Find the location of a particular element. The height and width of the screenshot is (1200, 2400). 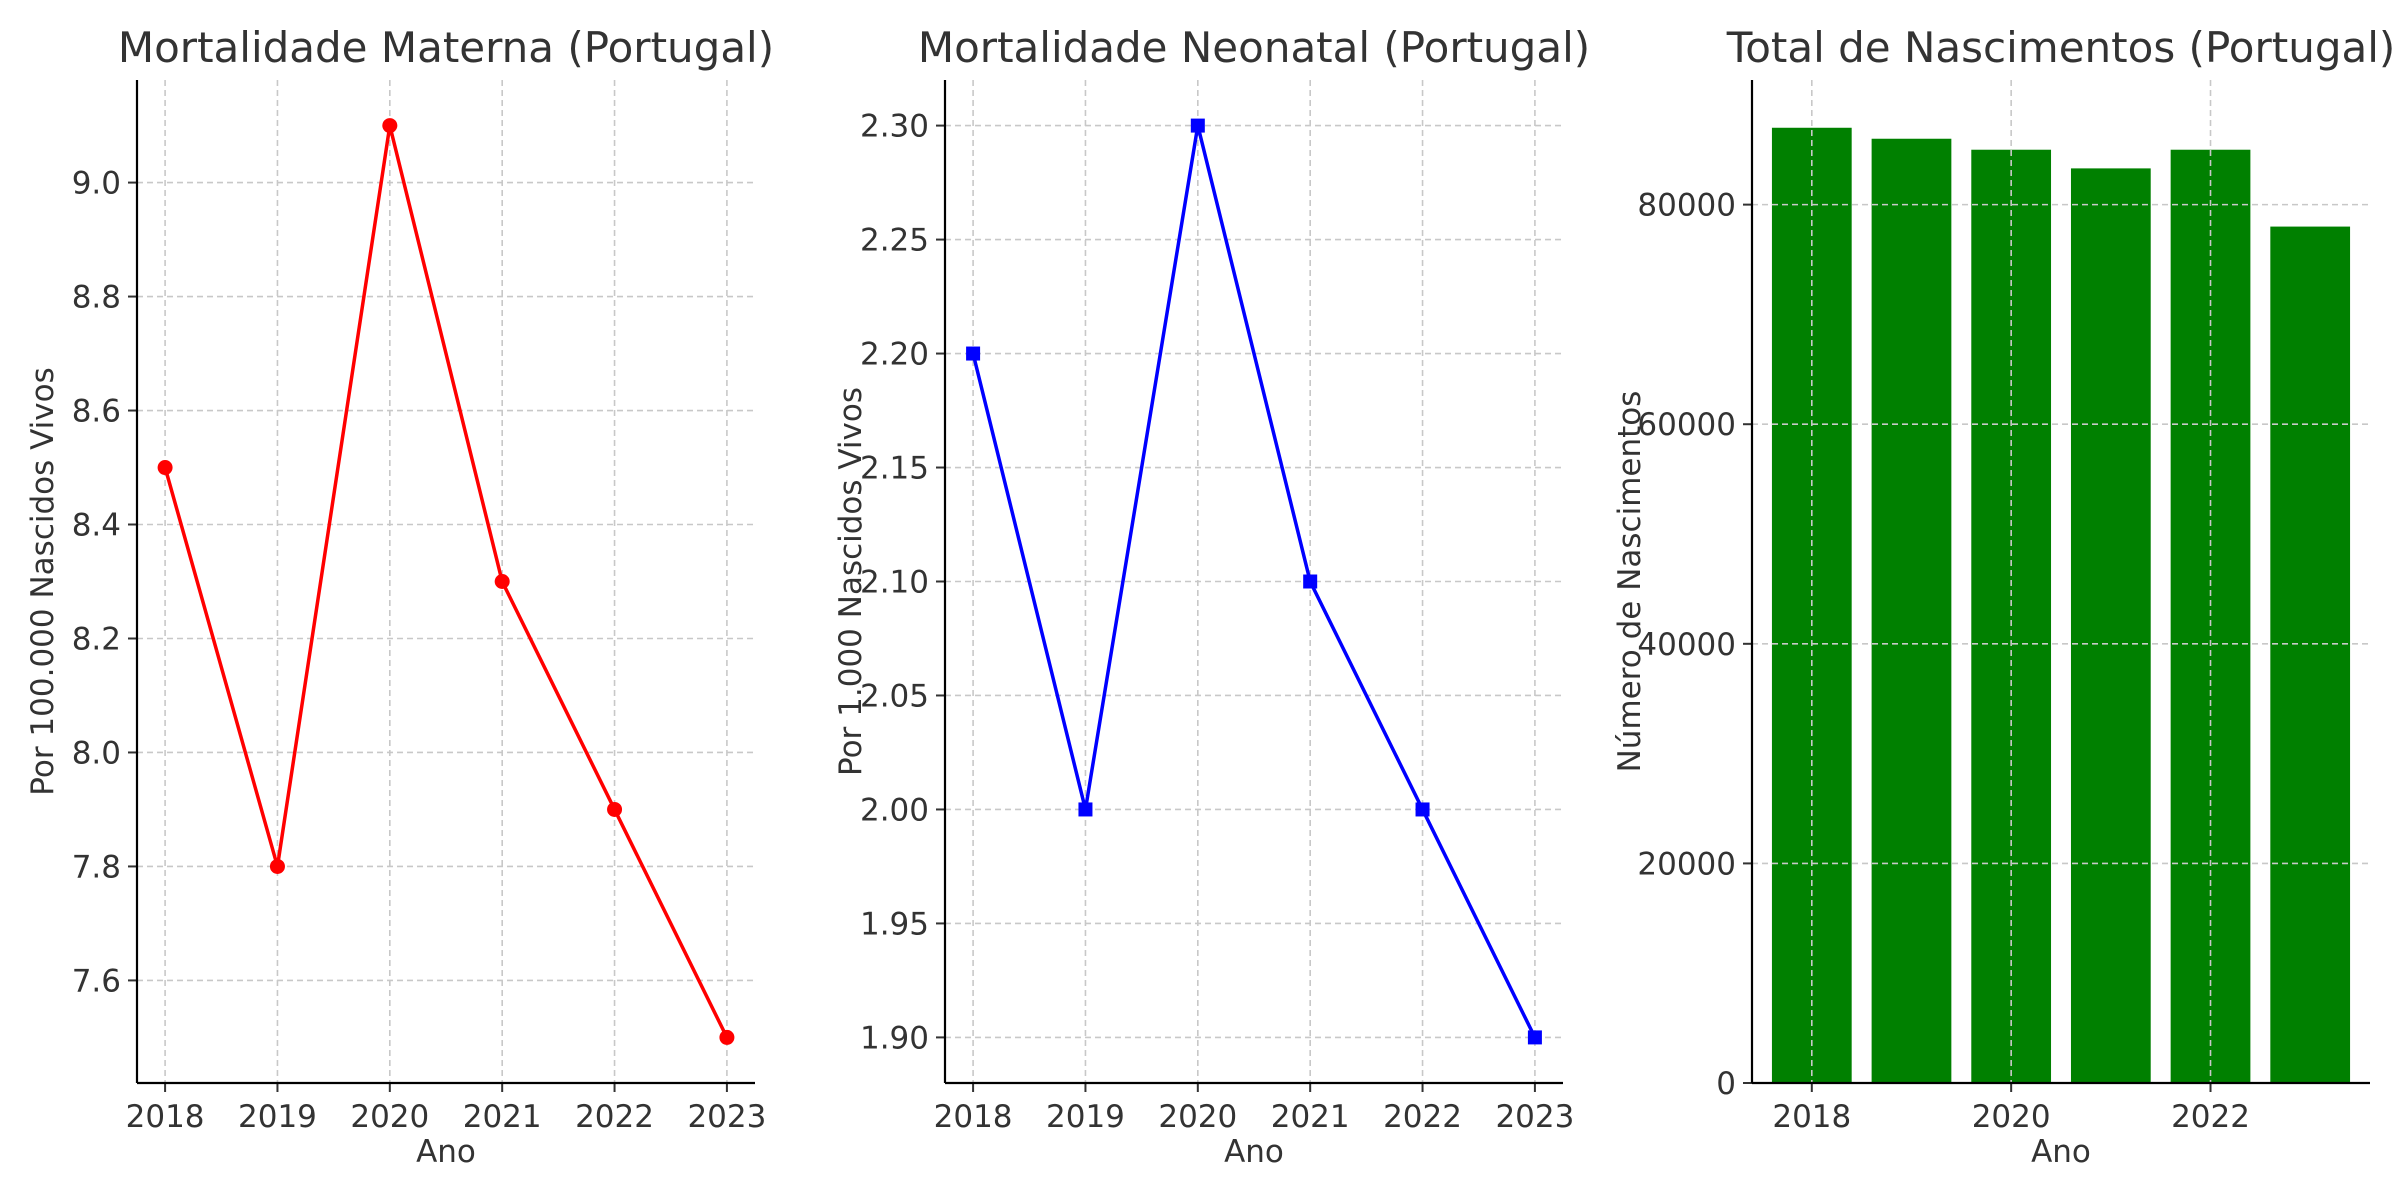

y-tick-label: 1.90 is located at coordinates (894, 1038).